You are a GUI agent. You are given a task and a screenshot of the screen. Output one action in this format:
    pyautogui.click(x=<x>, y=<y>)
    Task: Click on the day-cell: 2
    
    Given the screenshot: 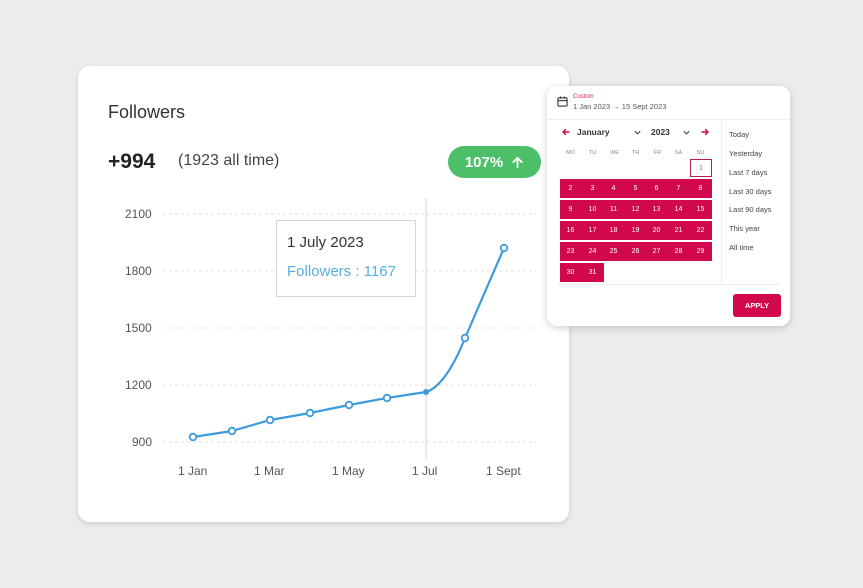 What is the action you would take?
    pyautogui.click(x=570, y=188)
    